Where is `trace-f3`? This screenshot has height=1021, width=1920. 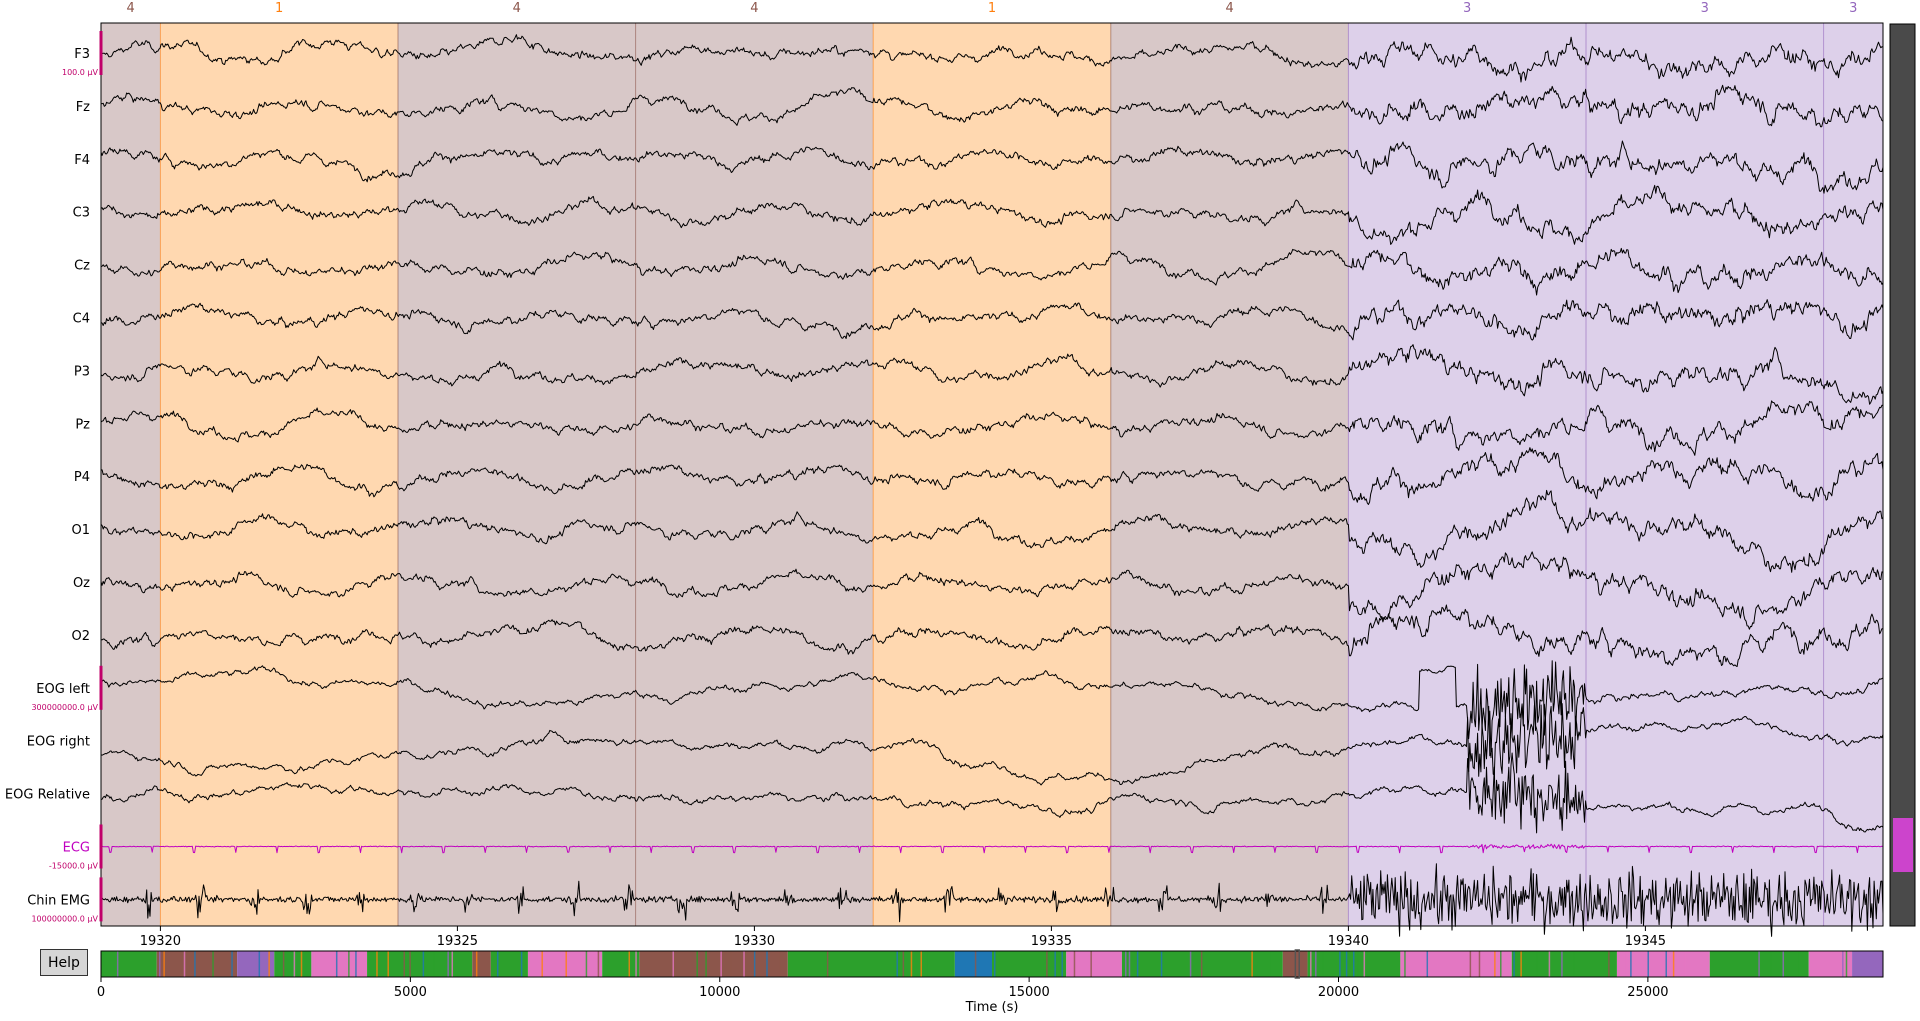 trace-f3 is located at coordinates (992, 58).